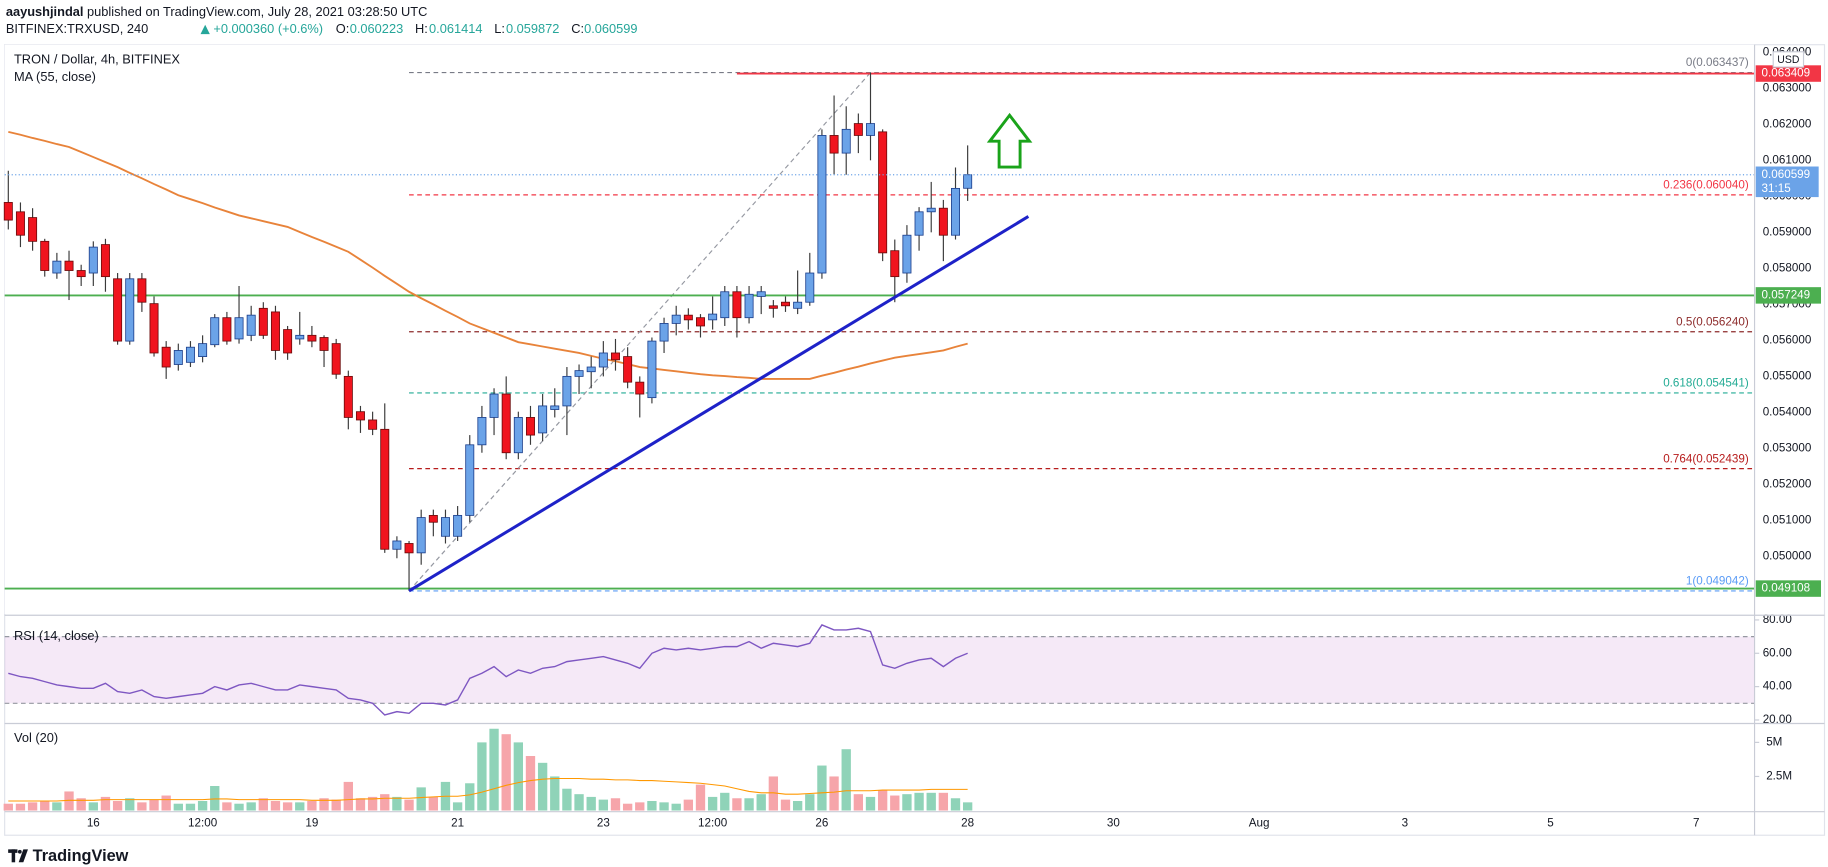  I want to click on x-tick-label: 16, so click(93, 823).